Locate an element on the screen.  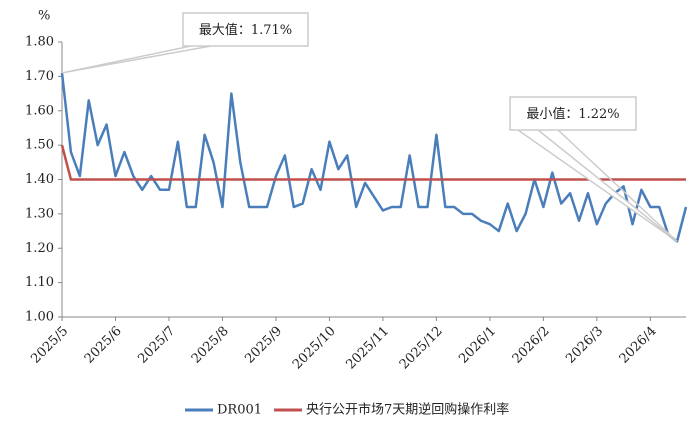
y-tick-label: 1.50 is located at coordinates (39, 145).